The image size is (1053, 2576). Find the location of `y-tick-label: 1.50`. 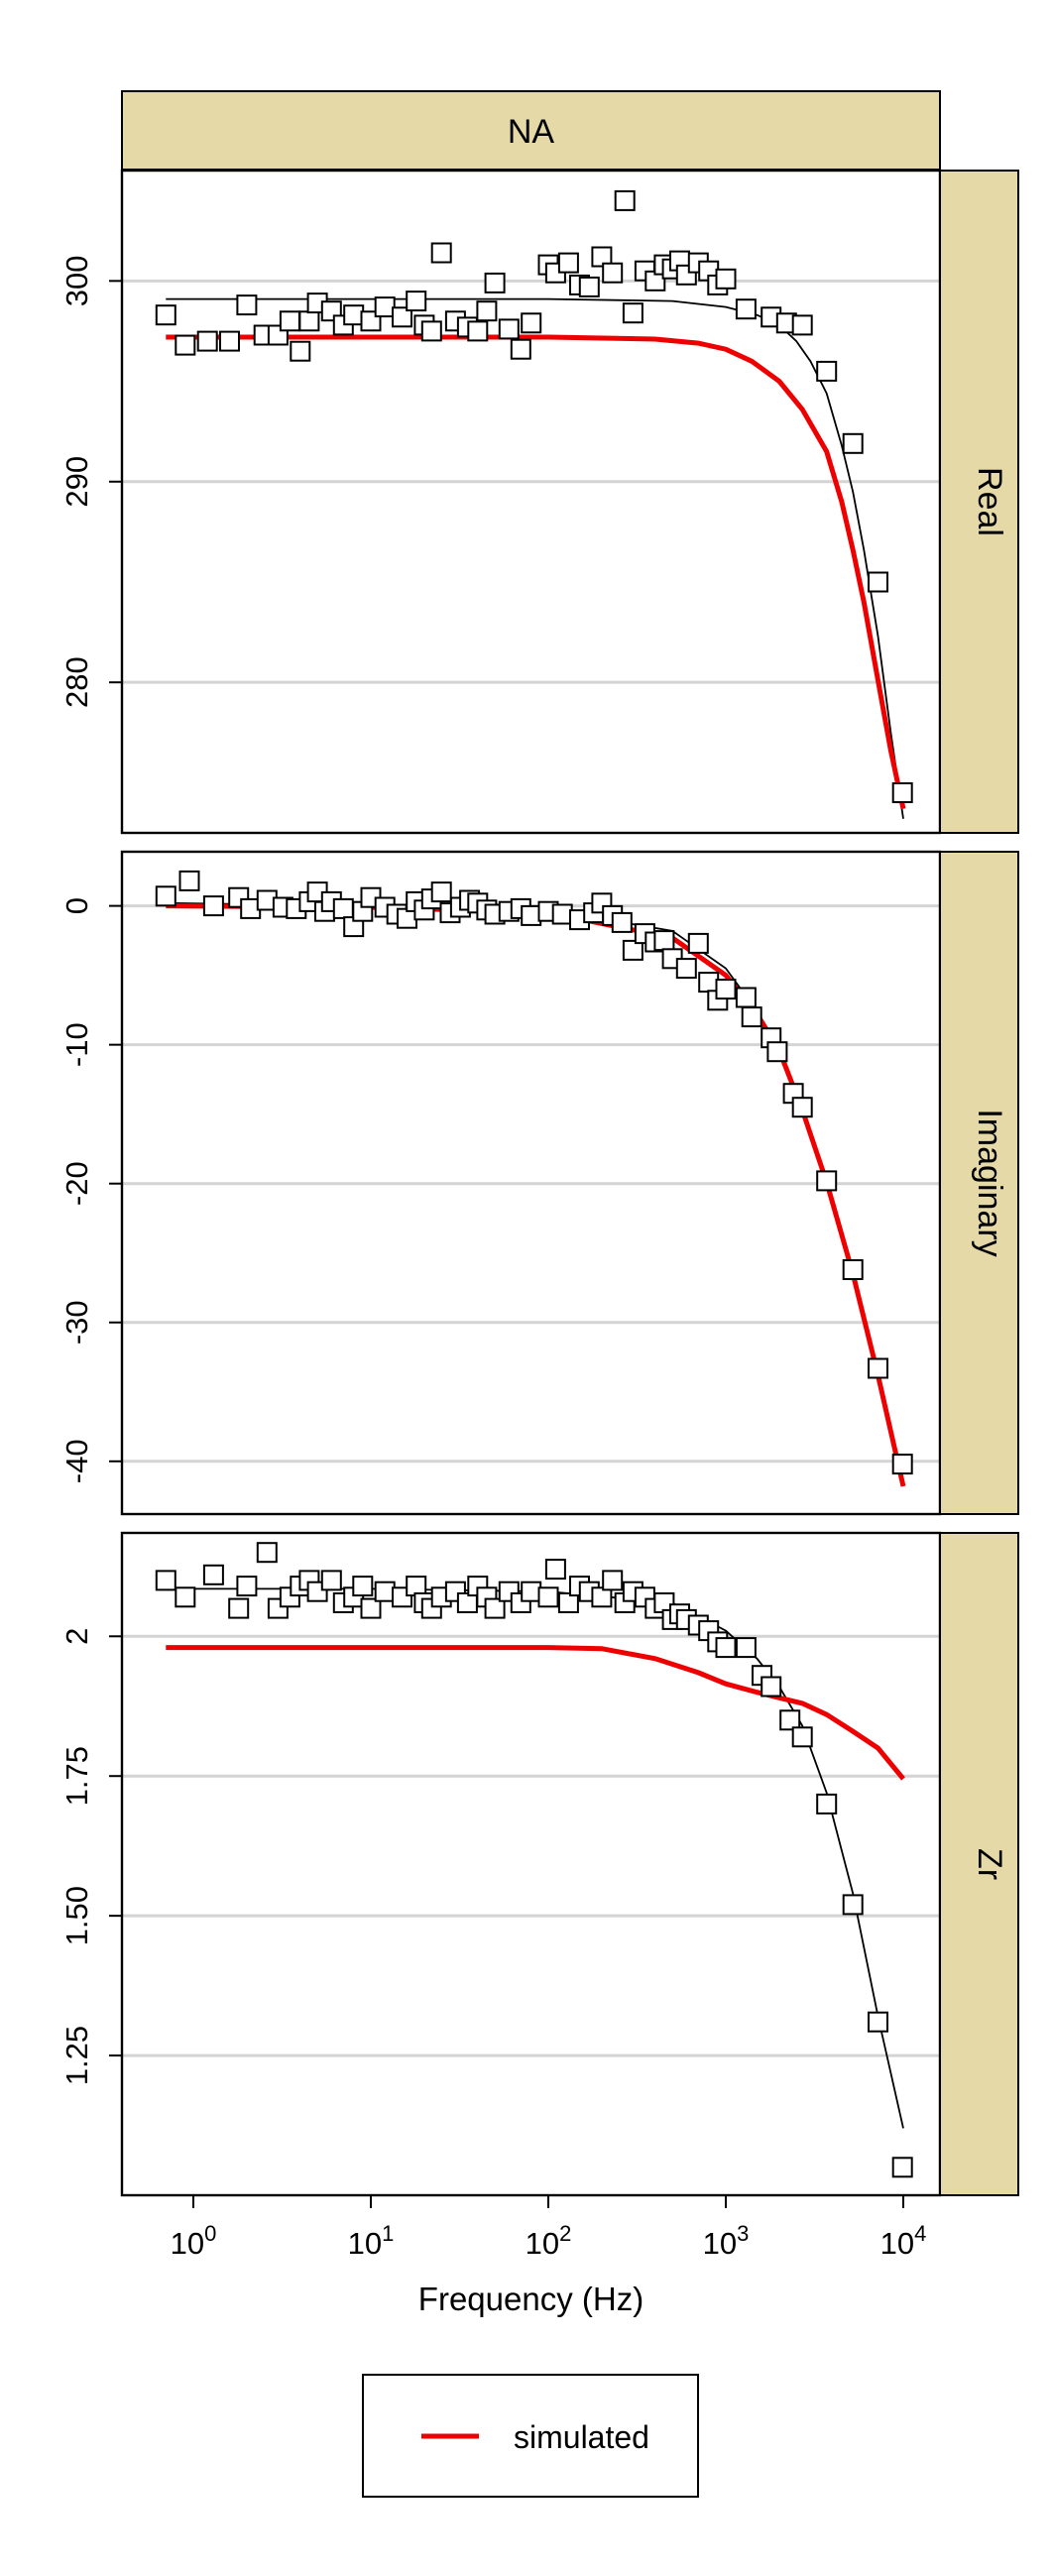

y-tick-label: 1.50 is located at coordinates (76, 1916).